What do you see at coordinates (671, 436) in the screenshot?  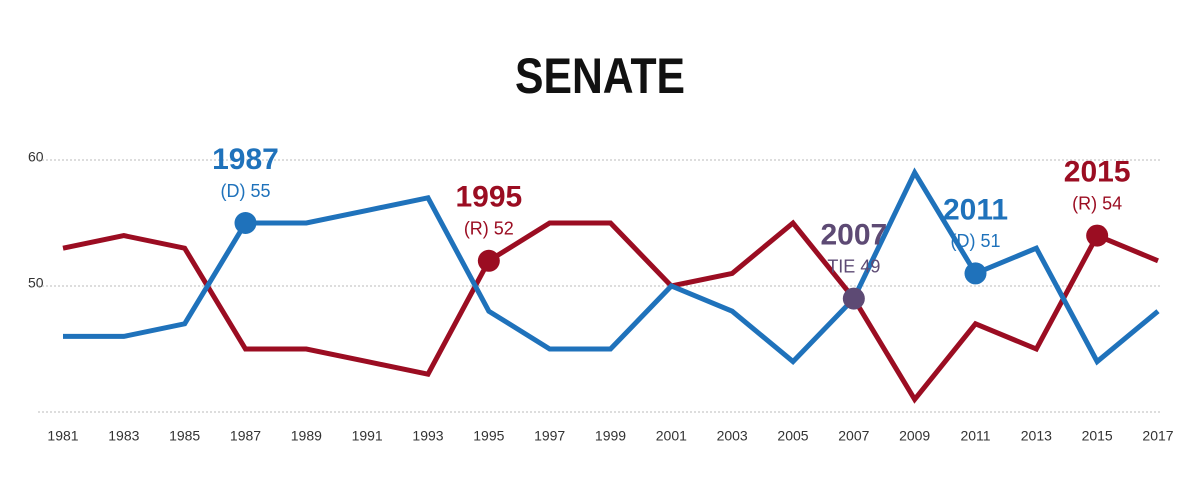 I see `x-tick-label: 2001` at bounding box center [671, 436].